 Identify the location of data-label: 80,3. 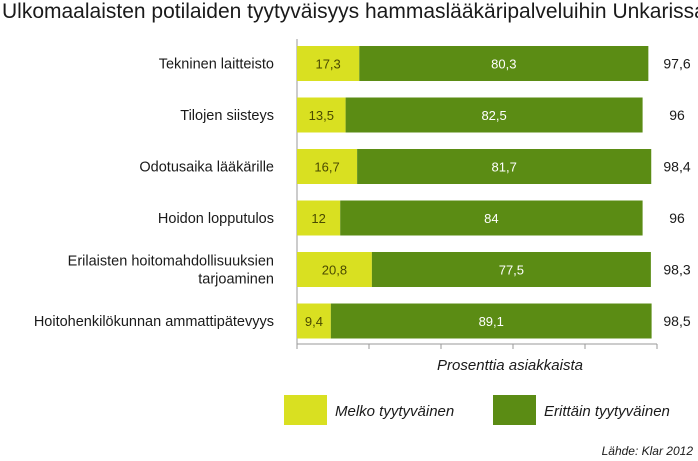
(503, 64).